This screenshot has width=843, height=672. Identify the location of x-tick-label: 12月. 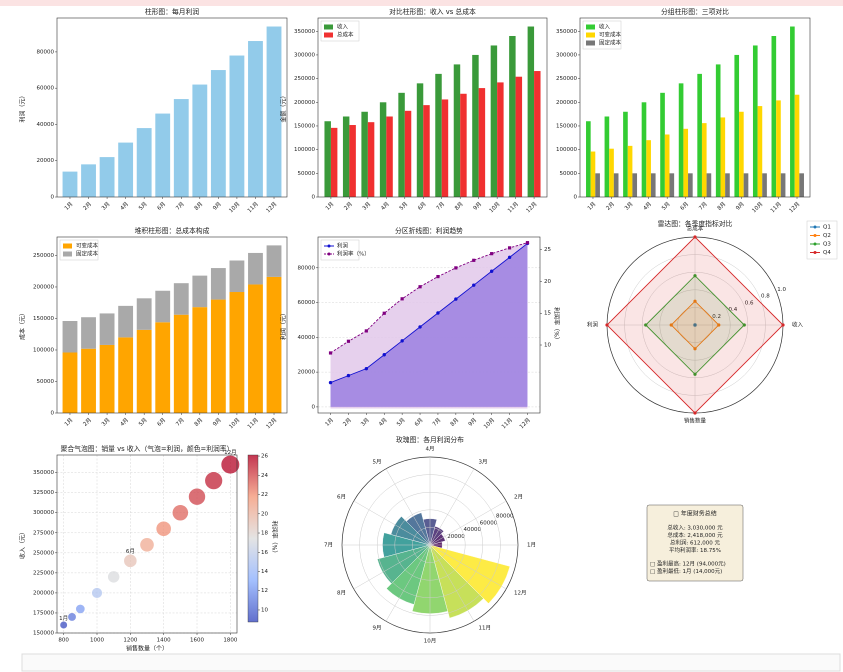
(532, 208).